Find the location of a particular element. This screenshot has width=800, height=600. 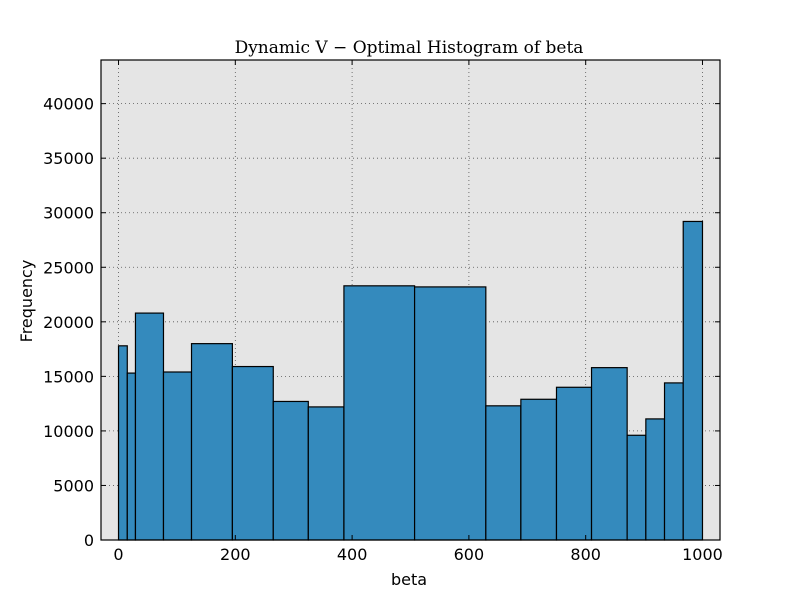

y-tick-label: 35000 is located at coordinates (68, 158).